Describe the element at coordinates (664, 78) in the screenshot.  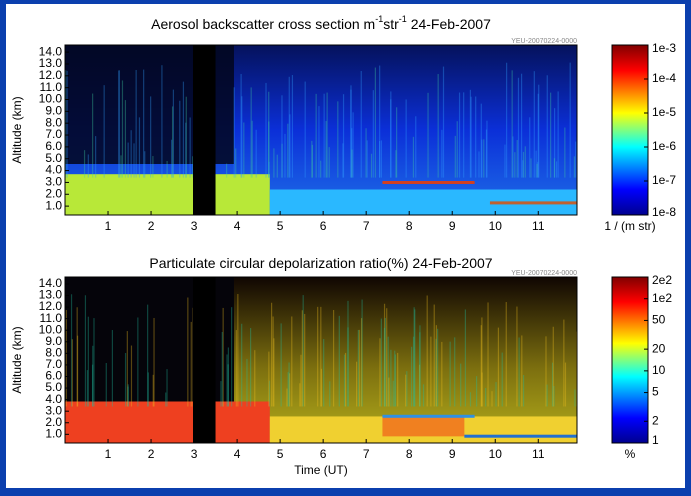
I see `colorbar-tick-label: 1e-4` at that location.